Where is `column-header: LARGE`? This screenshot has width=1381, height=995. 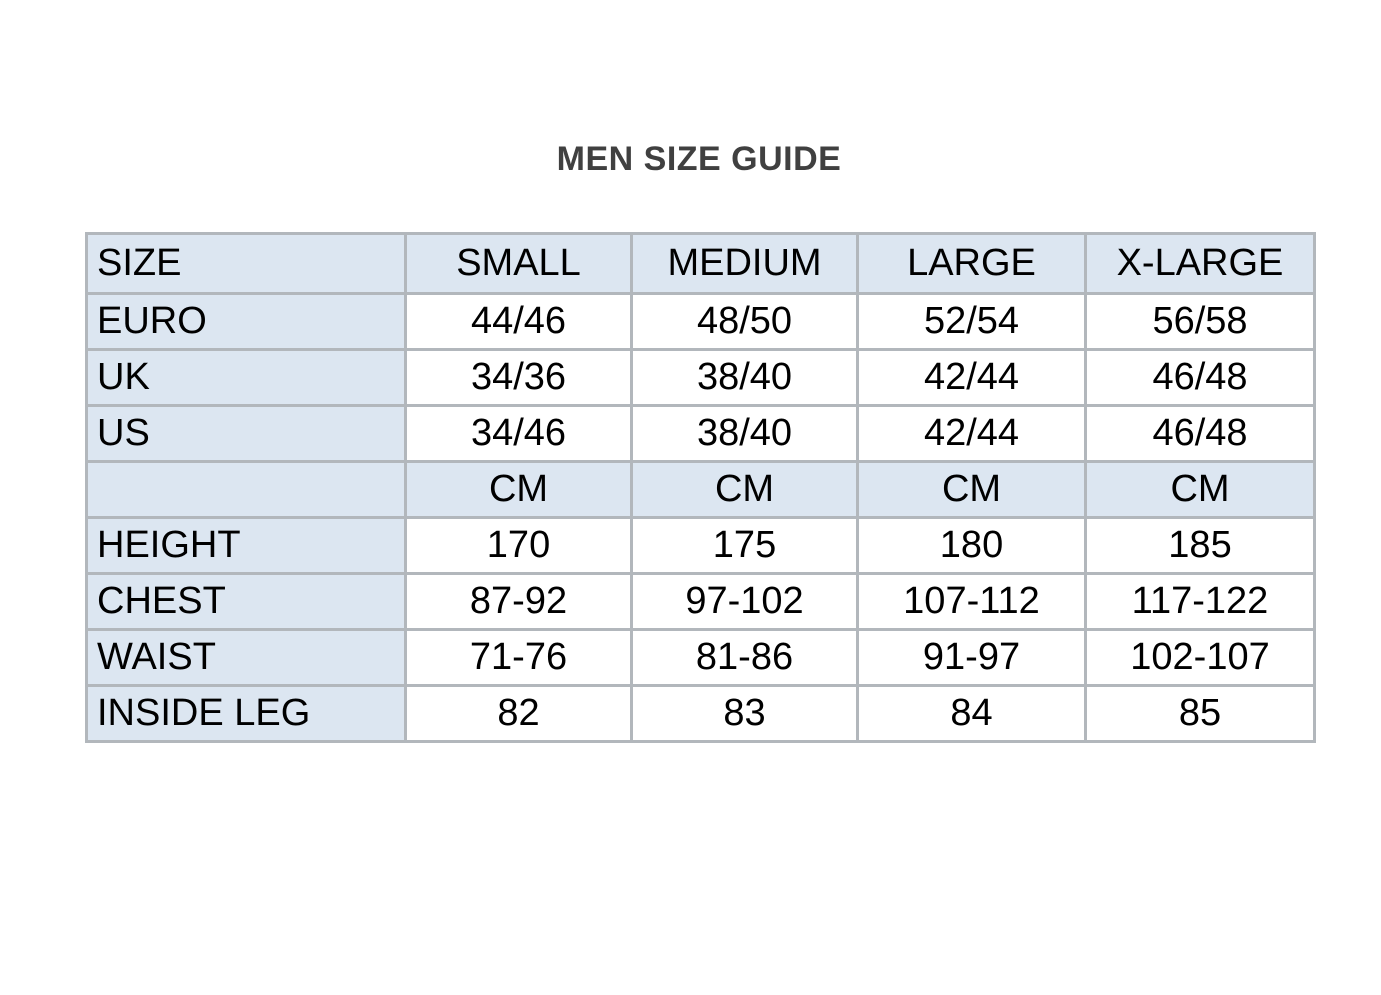
column-header: LARGE is located at coordinates (971, 263).